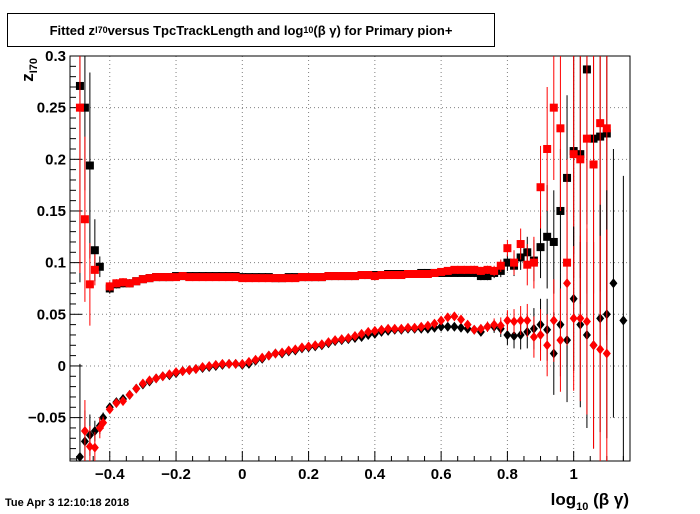 The image size is (700, 514). Describe the element at coordinates (573, 474) in the screenshot. I see `x-tick-label-7: 1` at that location.